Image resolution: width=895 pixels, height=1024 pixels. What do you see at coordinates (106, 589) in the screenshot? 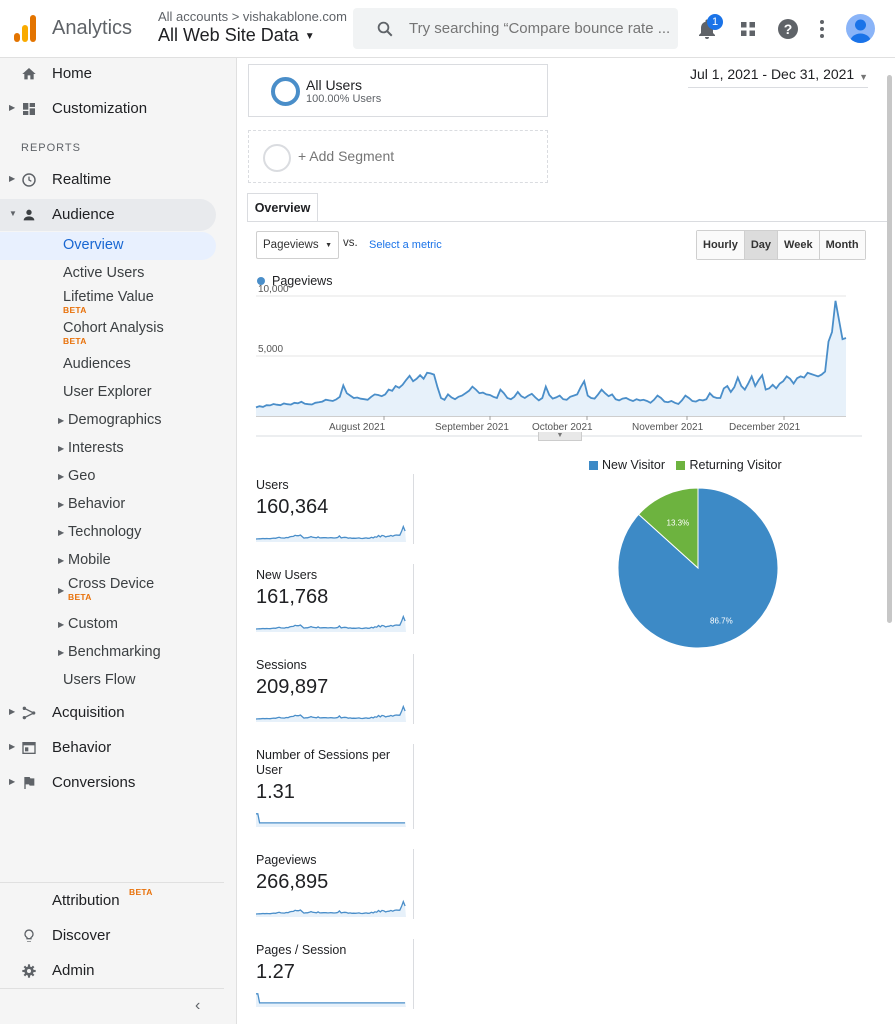
I see `sidebar-item-cross-device: ▶ Cross Device BETA` at bounding box center [106, 589].